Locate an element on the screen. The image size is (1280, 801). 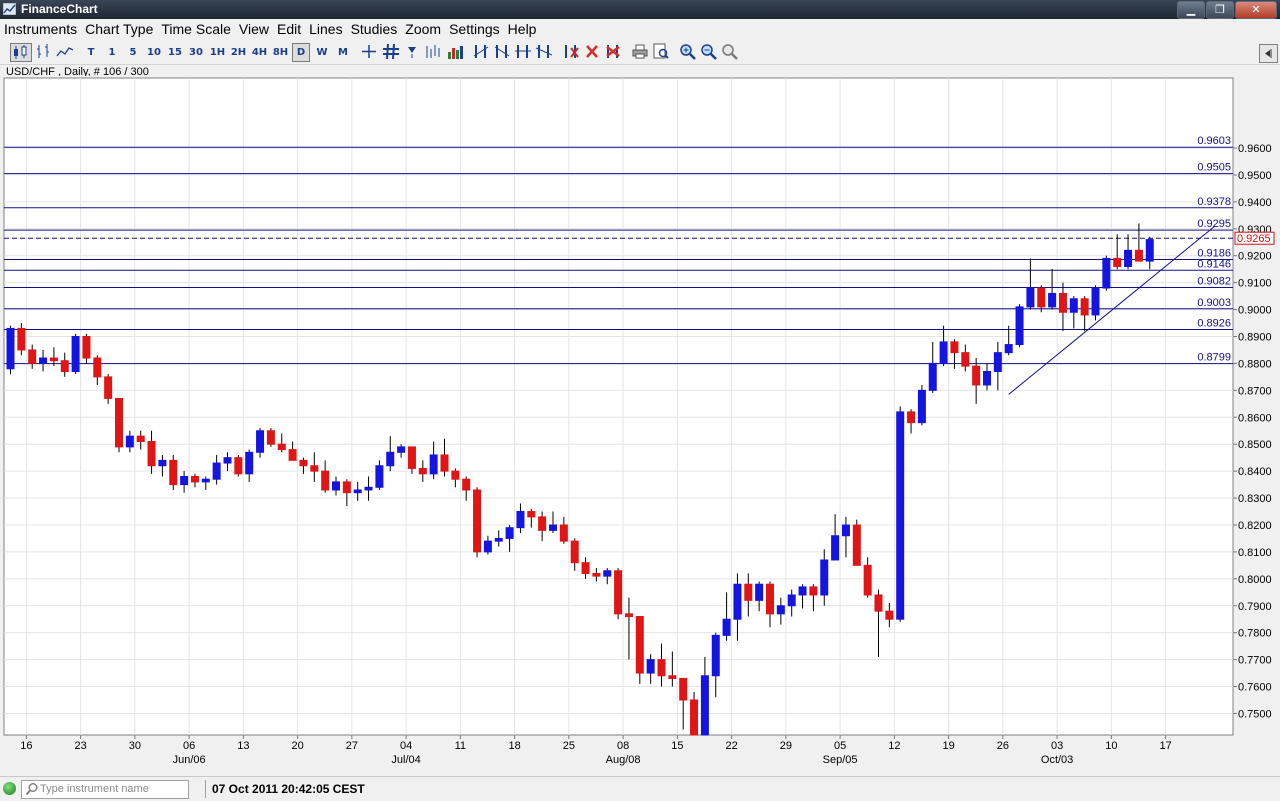
remove-line-icon is located at coordinates (571, 51).